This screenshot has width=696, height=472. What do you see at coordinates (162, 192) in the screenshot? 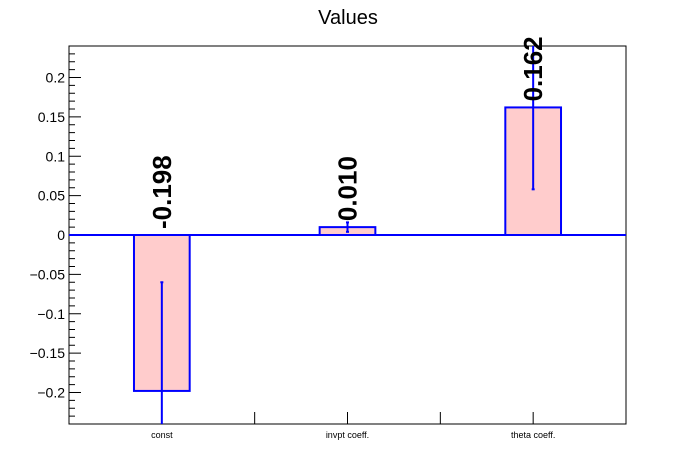
I see `bar-value-label: -0.198` at bounding box center [162, 192].